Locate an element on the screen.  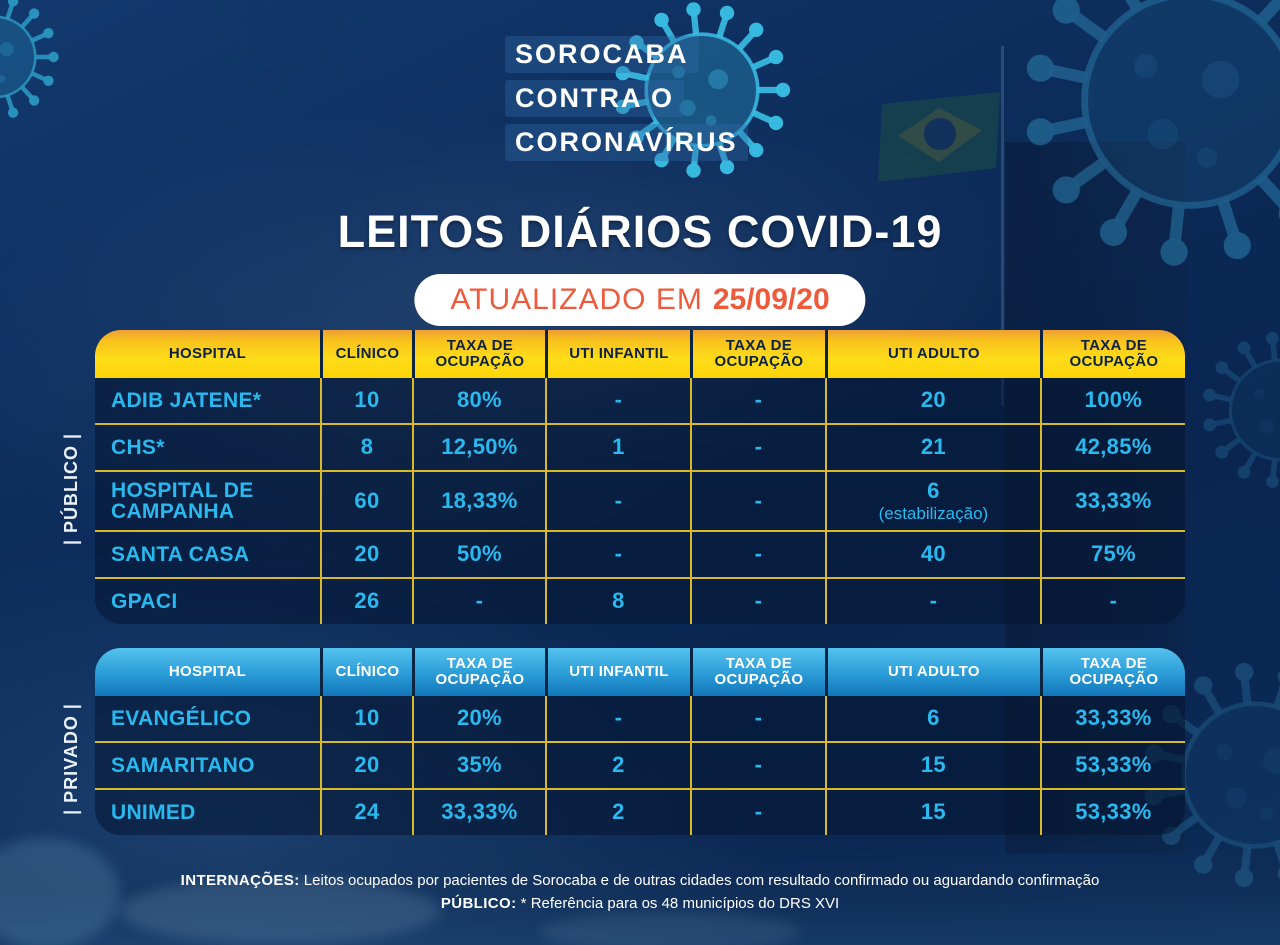
hospital-name-cell: HOSPITAL DE CAMPANHA is located at coordinates (182, 500).